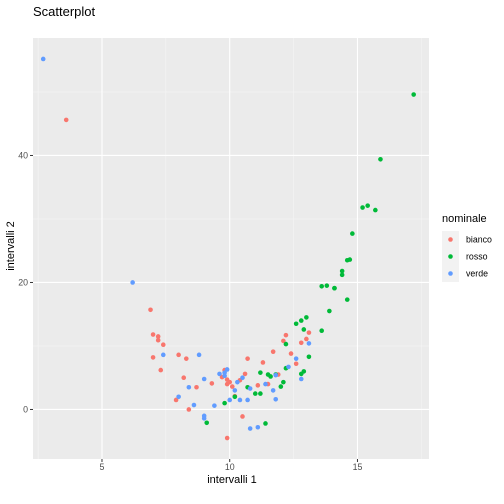  Describe the element at coordinates (479, 240) in the screenshot. I see `legend-label-bianco: bianco` at that location.